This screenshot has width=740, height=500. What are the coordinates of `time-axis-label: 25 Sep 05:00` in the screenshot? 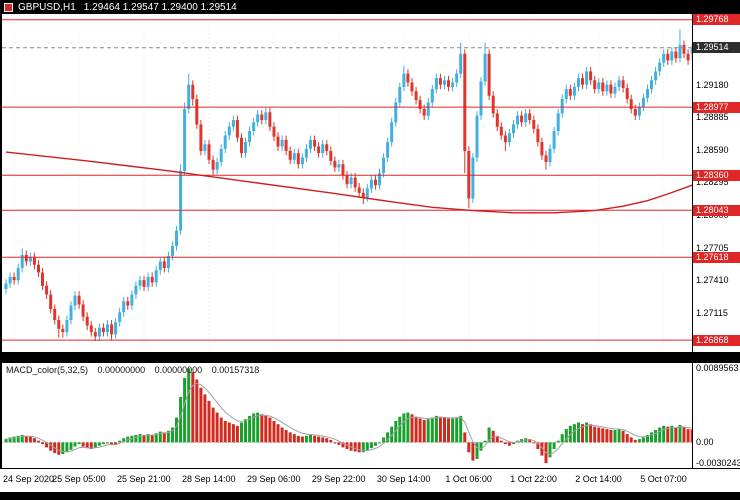 It's located at (79, 479).